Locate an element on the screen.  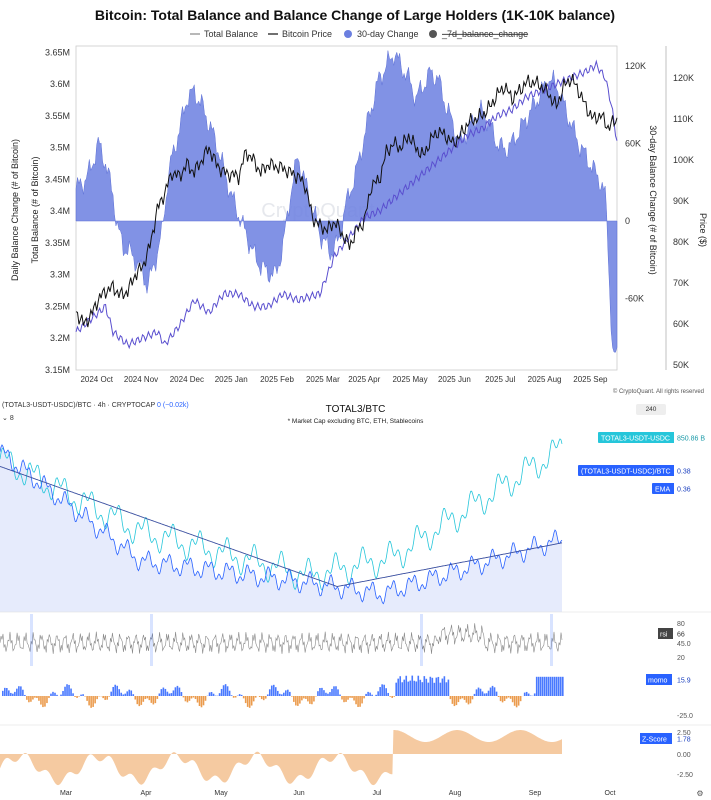
left-tick-label: 3.25M is located at coordinates (57, 306).